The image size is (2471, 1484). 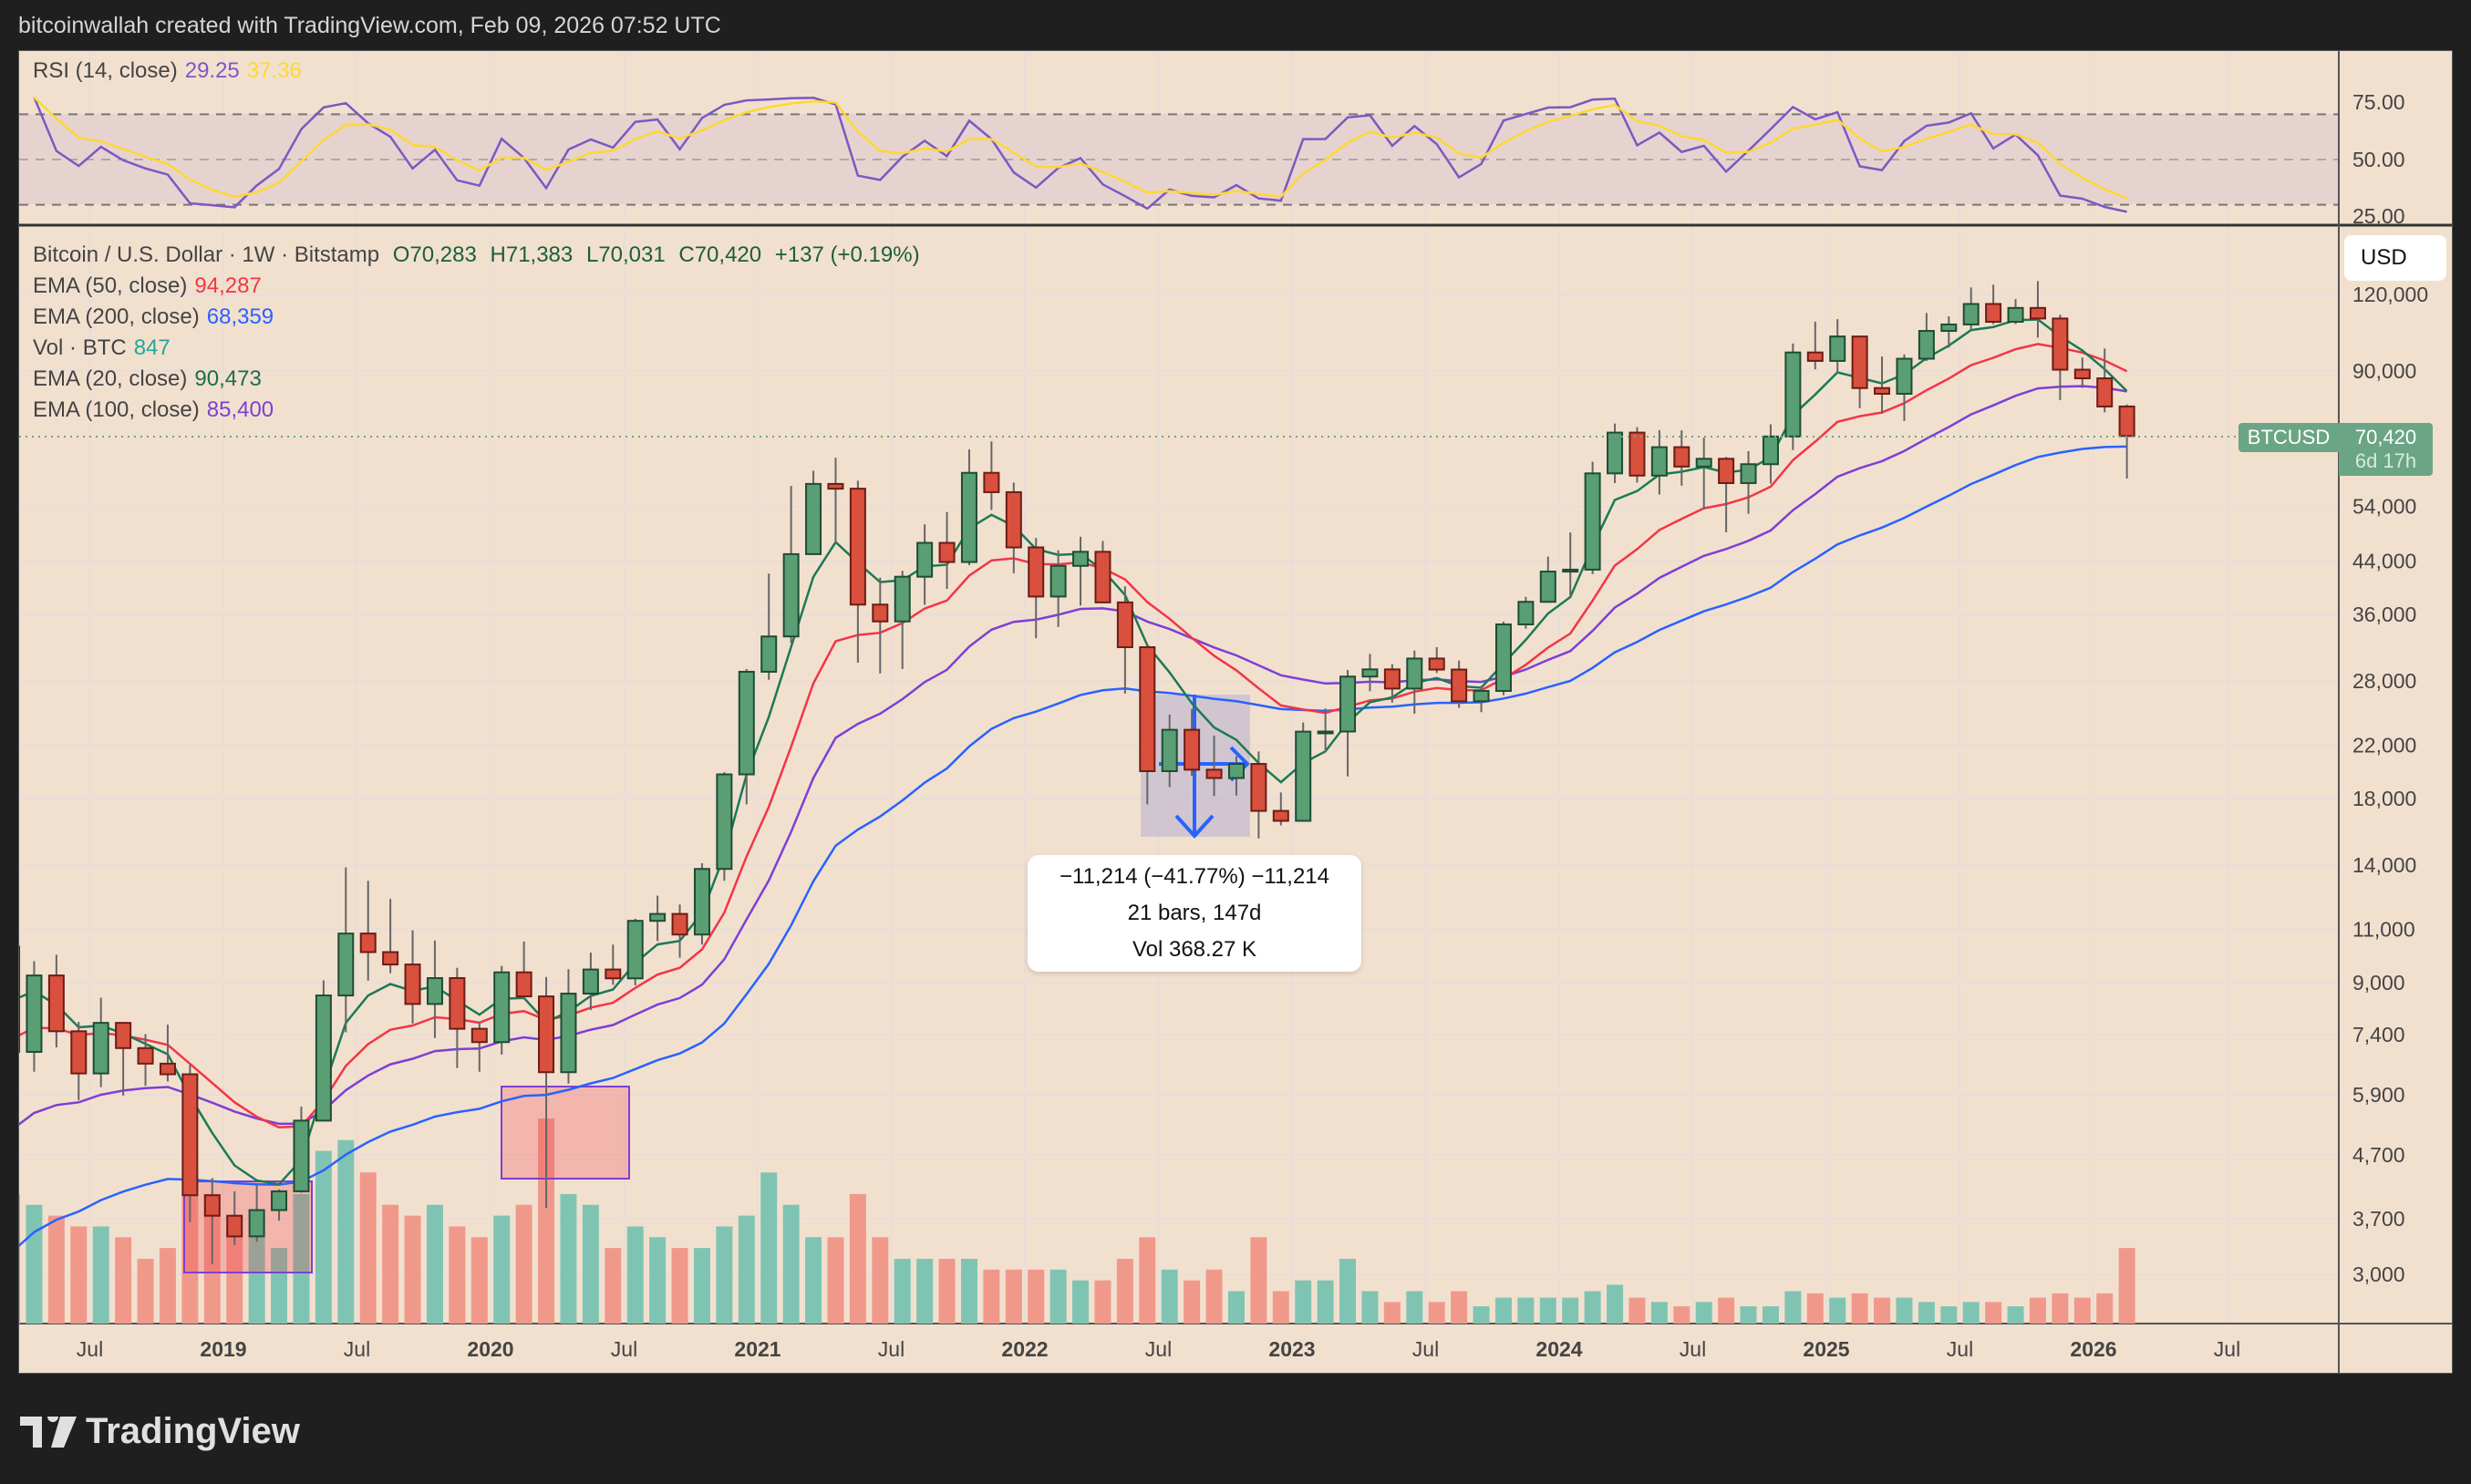 What do you see at coordinates (2379, 982) in the screenshot?
I see `price-tick: 9,000` at bounding box center [2379, 982].